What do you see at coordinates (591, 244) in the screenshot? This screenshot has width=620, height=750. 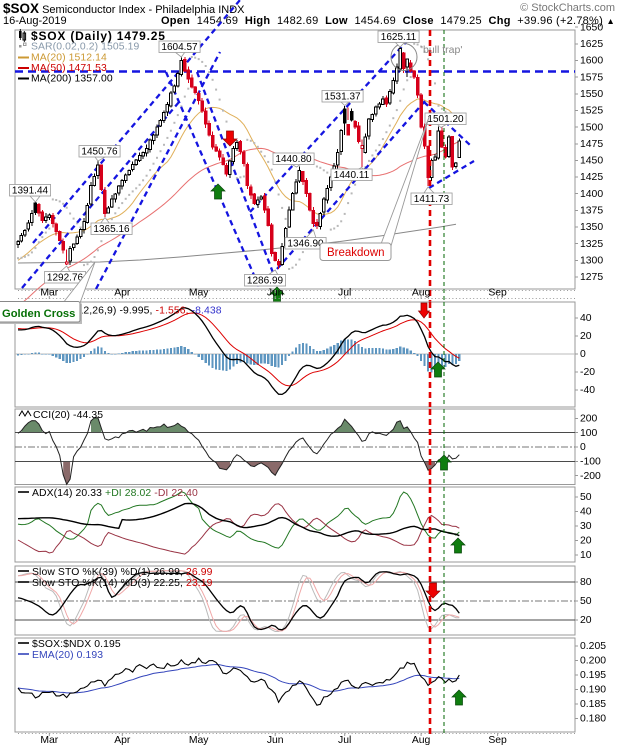 I see `svg-text: 1325` at bounding box center [591, 244].